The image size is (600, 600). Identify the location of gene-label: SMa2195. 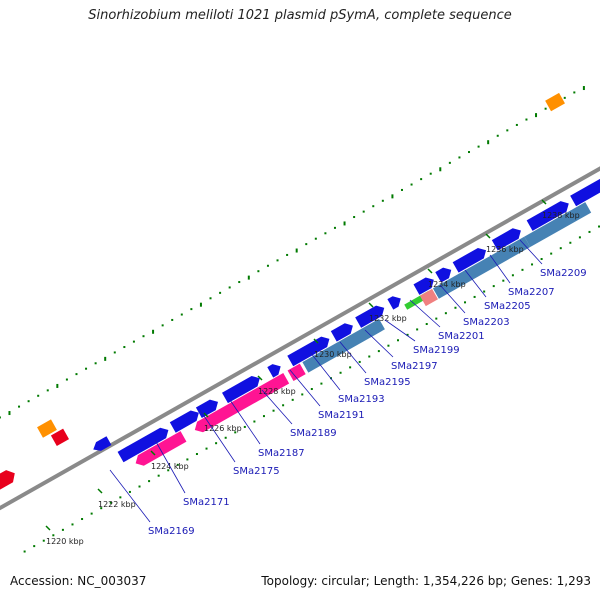
(387, 382).